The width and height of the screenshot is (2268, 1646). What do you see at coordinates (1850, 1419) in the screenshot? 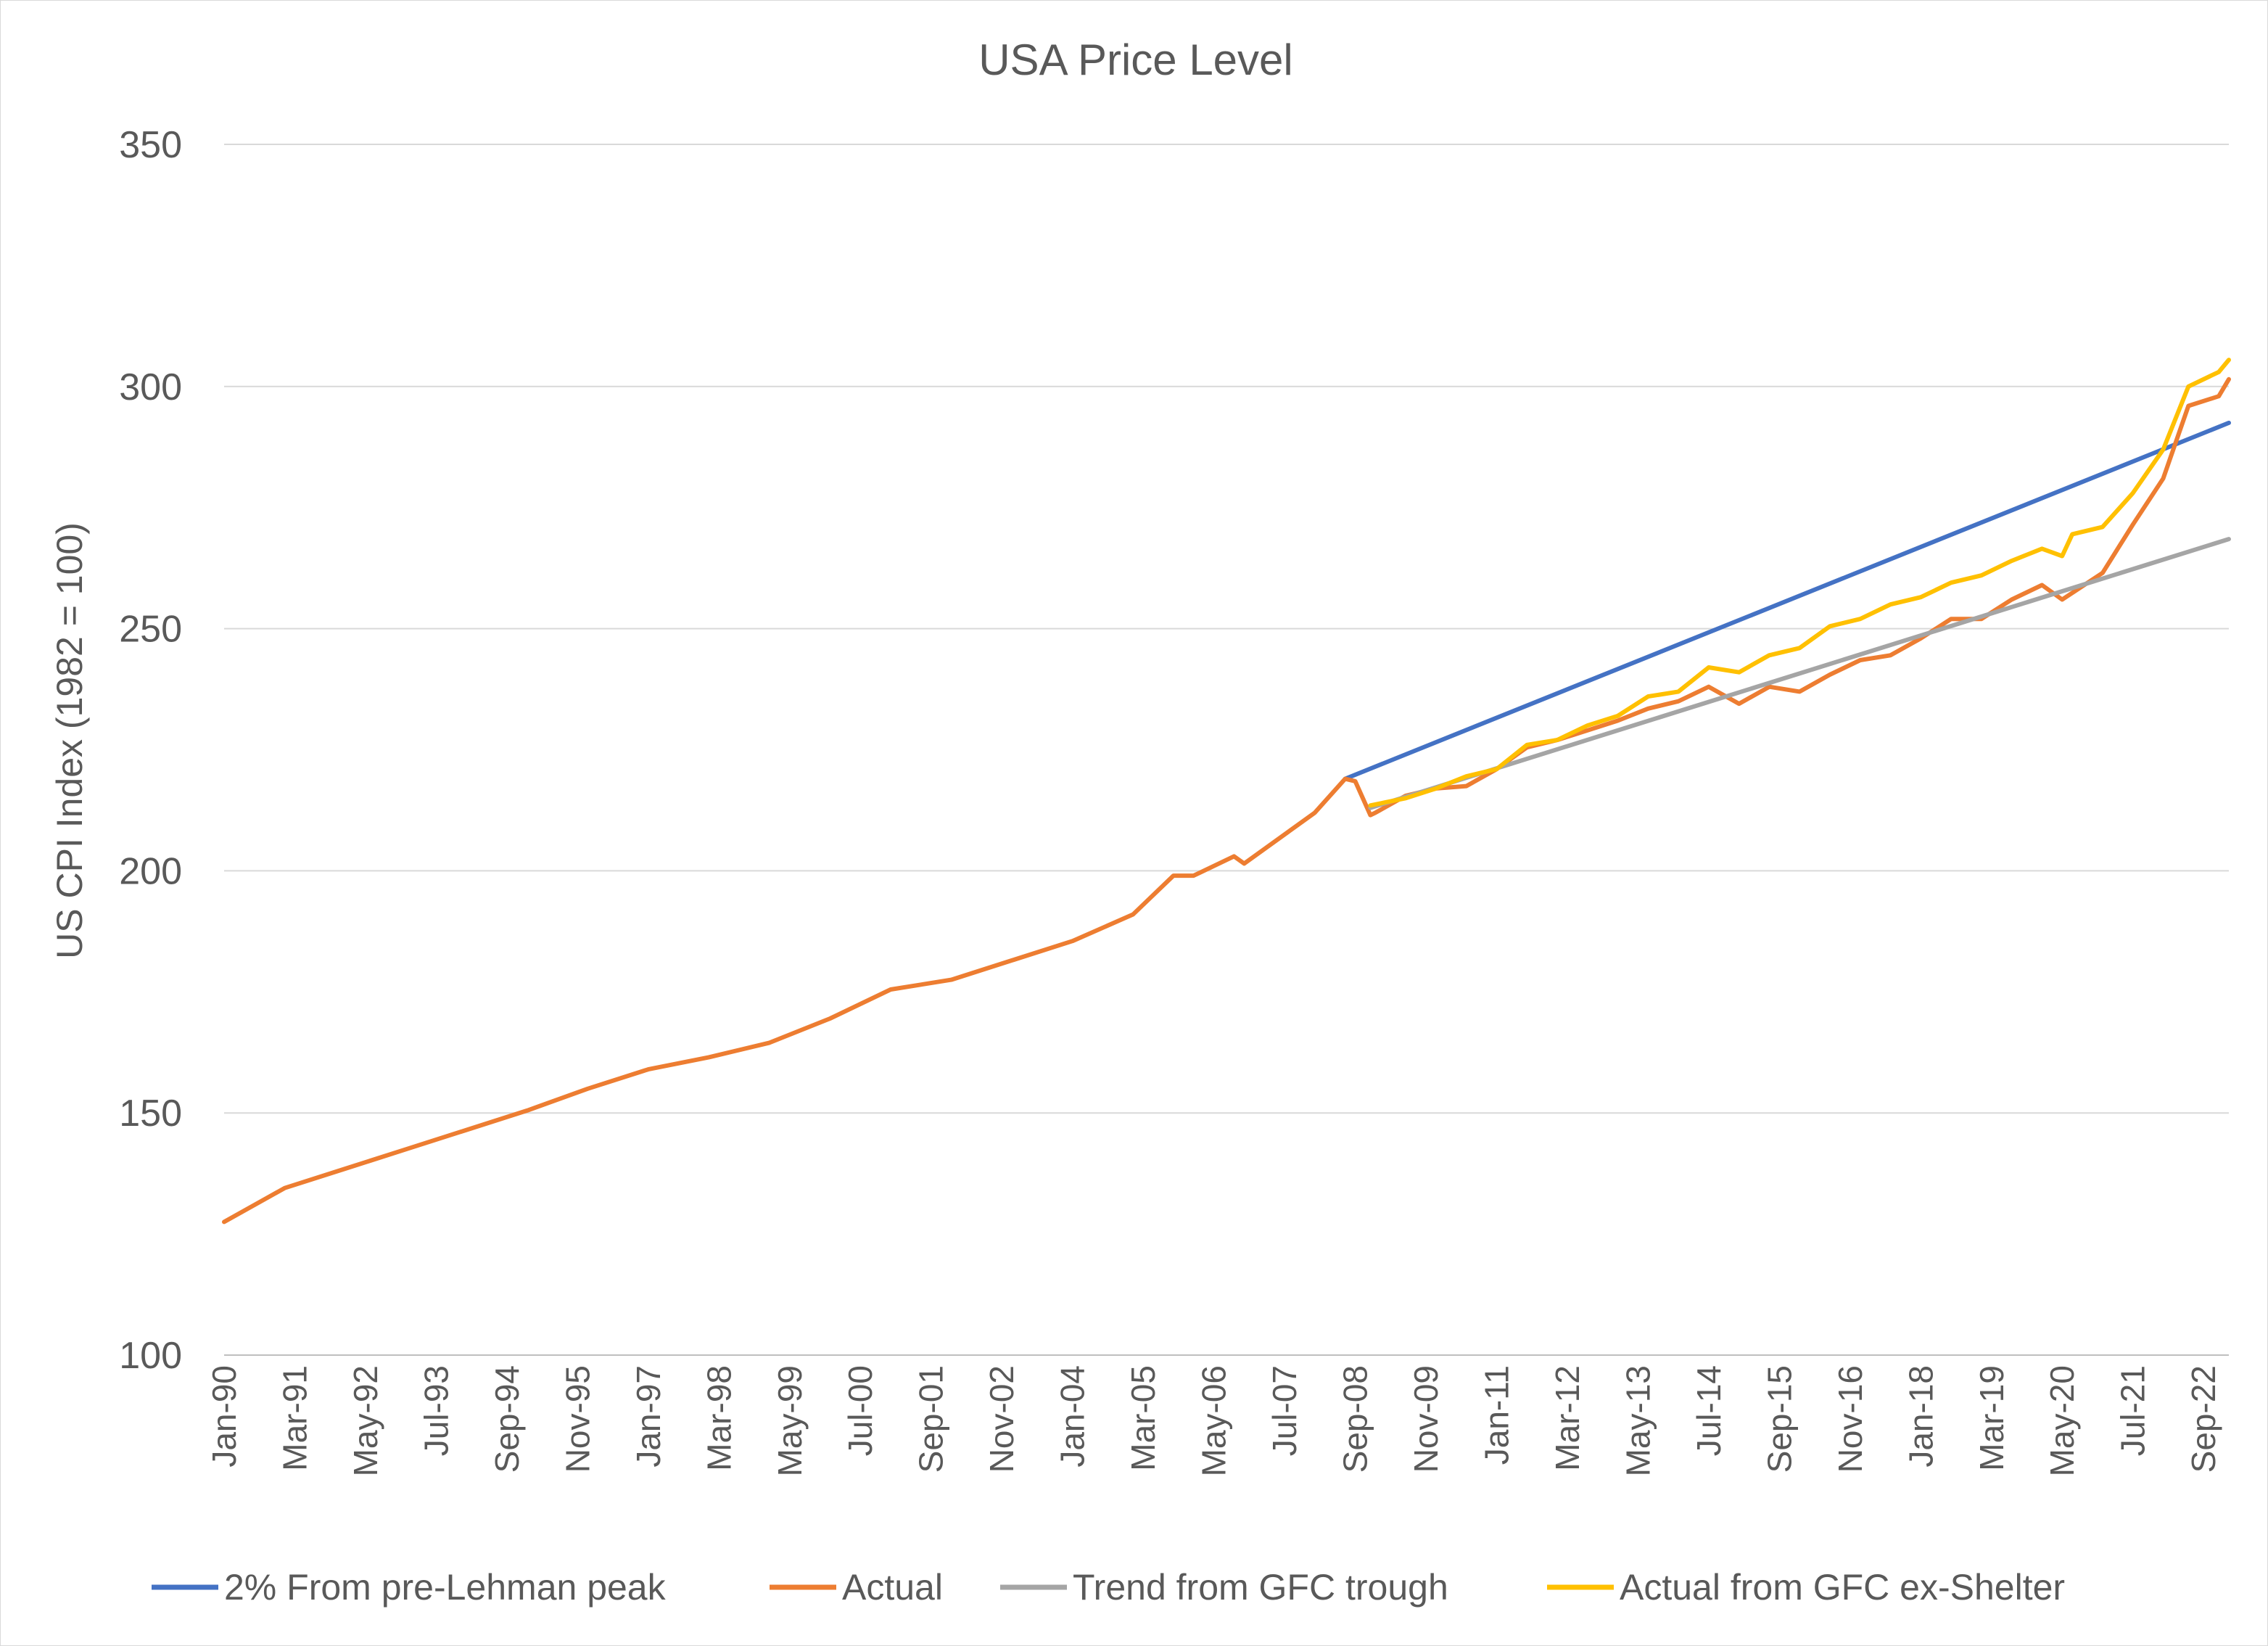
I see `x-tick-label: Nov-16` at bounding box center [1850, 1419].